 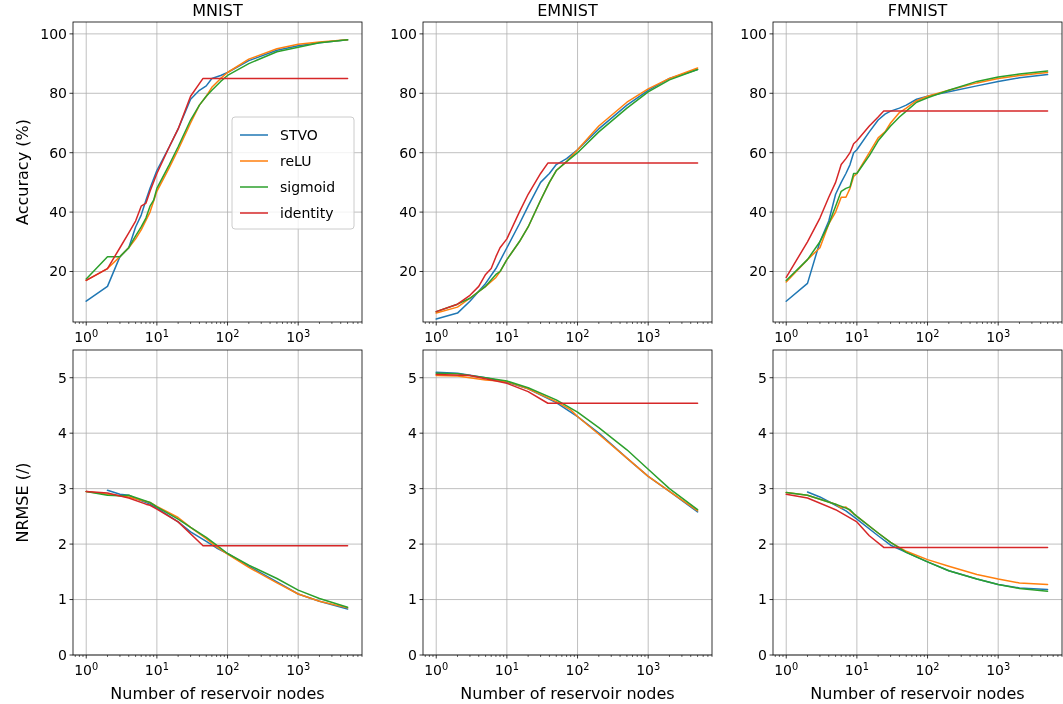 I want to click on chart-title: EMNIST, so click(x=567, y=10).